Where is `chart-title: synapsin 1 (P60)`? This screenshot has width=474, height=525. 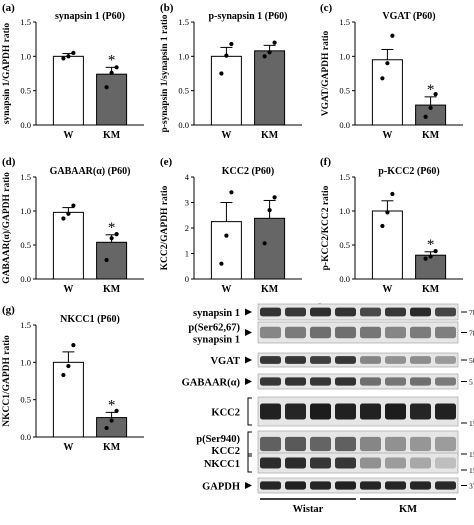 chart-title: synapsin 1 (P60) is located at coordinates (90, 16).